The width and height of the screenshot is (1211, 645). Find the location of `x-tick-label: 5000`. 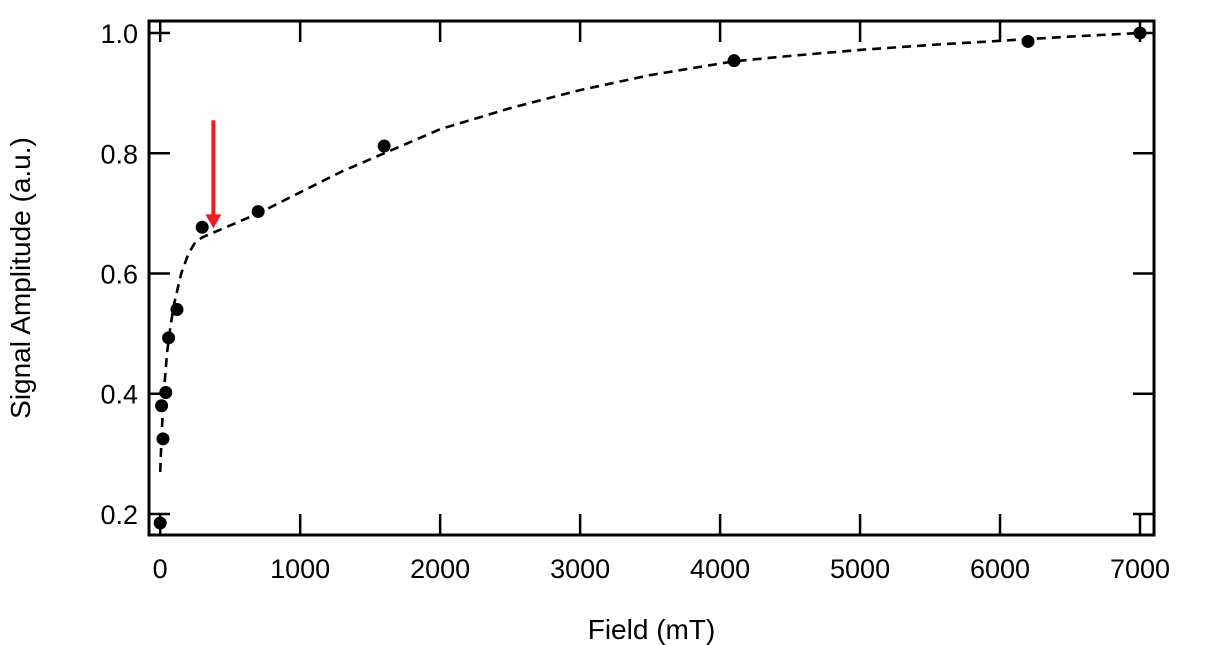

x-tick-label: 5000 is located at coordinates (860, 569).